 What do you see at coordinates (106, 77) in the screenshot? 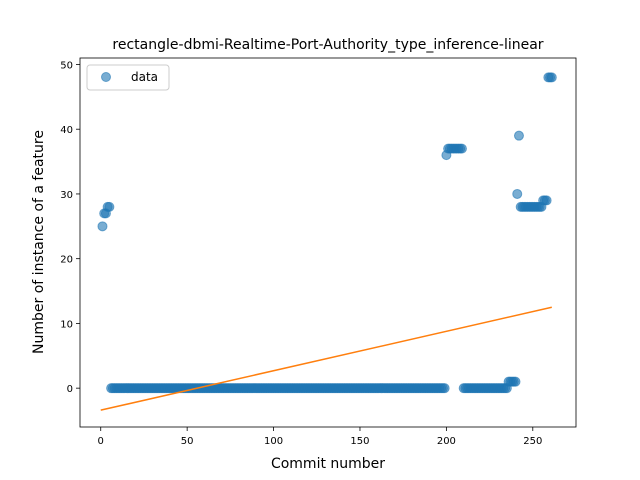
I see `legend-marker-data` at bounding box center [106, 77].